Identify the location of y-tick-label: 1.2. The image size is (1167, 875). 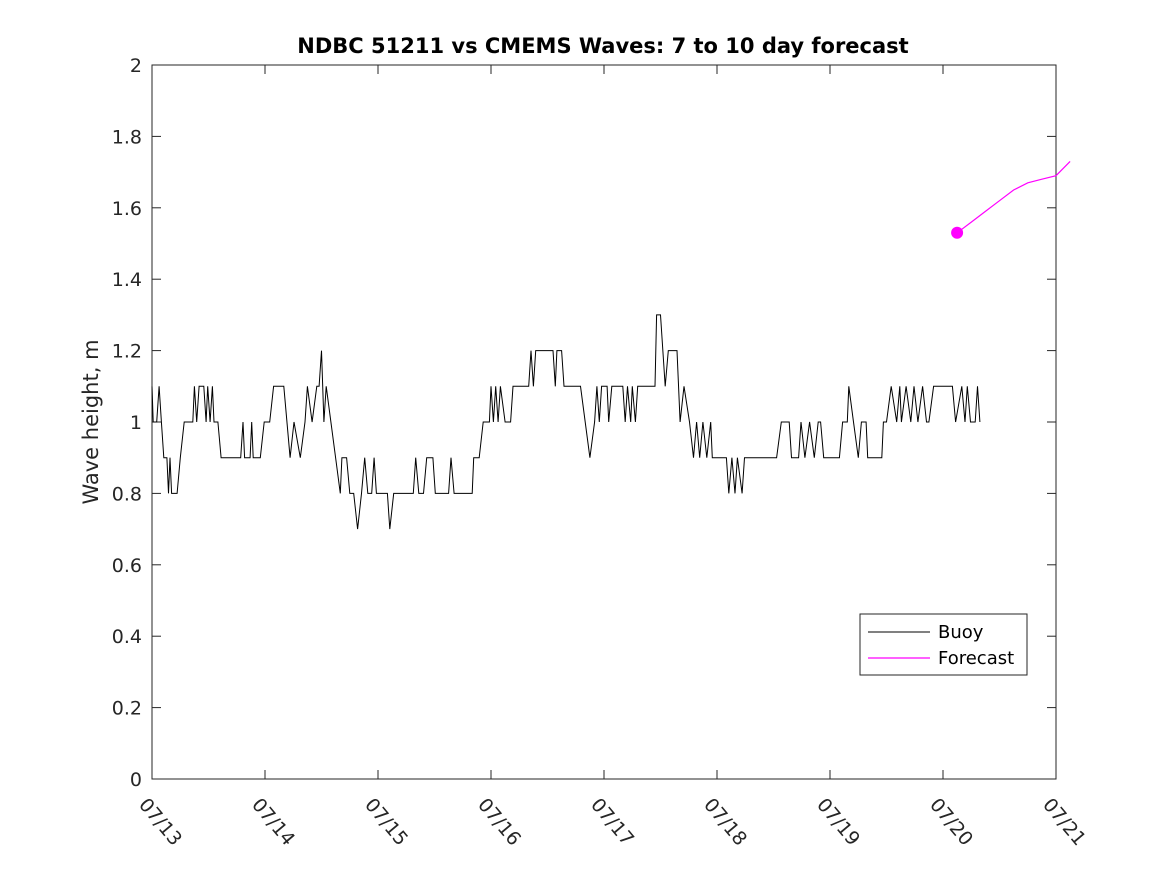
(127, 352).